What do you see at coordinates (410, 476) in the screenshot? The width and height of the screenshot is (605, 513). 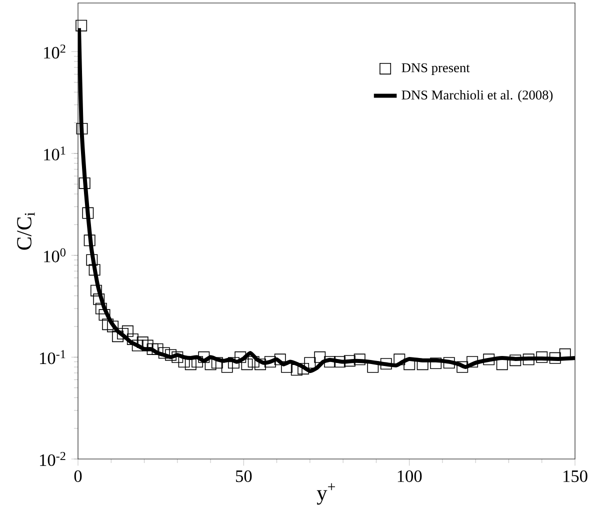 I see `x-tick-label: 100` at bounding box center [410, 476].